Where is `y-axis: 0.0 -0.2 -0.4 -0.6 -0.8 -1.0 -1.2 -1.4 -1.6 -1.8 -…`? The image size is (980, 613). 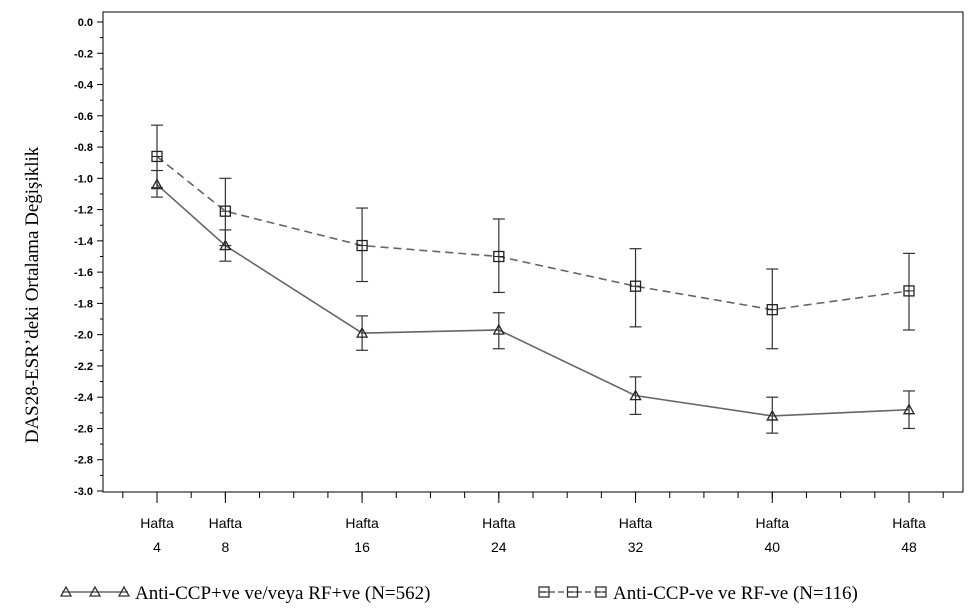
y-axis: 0.0 -0.2 -0.4 -0.6 -0.8 -1.0 -1.2 -1.4 -1.6 -1.8 -… is located at coordinates (88, 257).